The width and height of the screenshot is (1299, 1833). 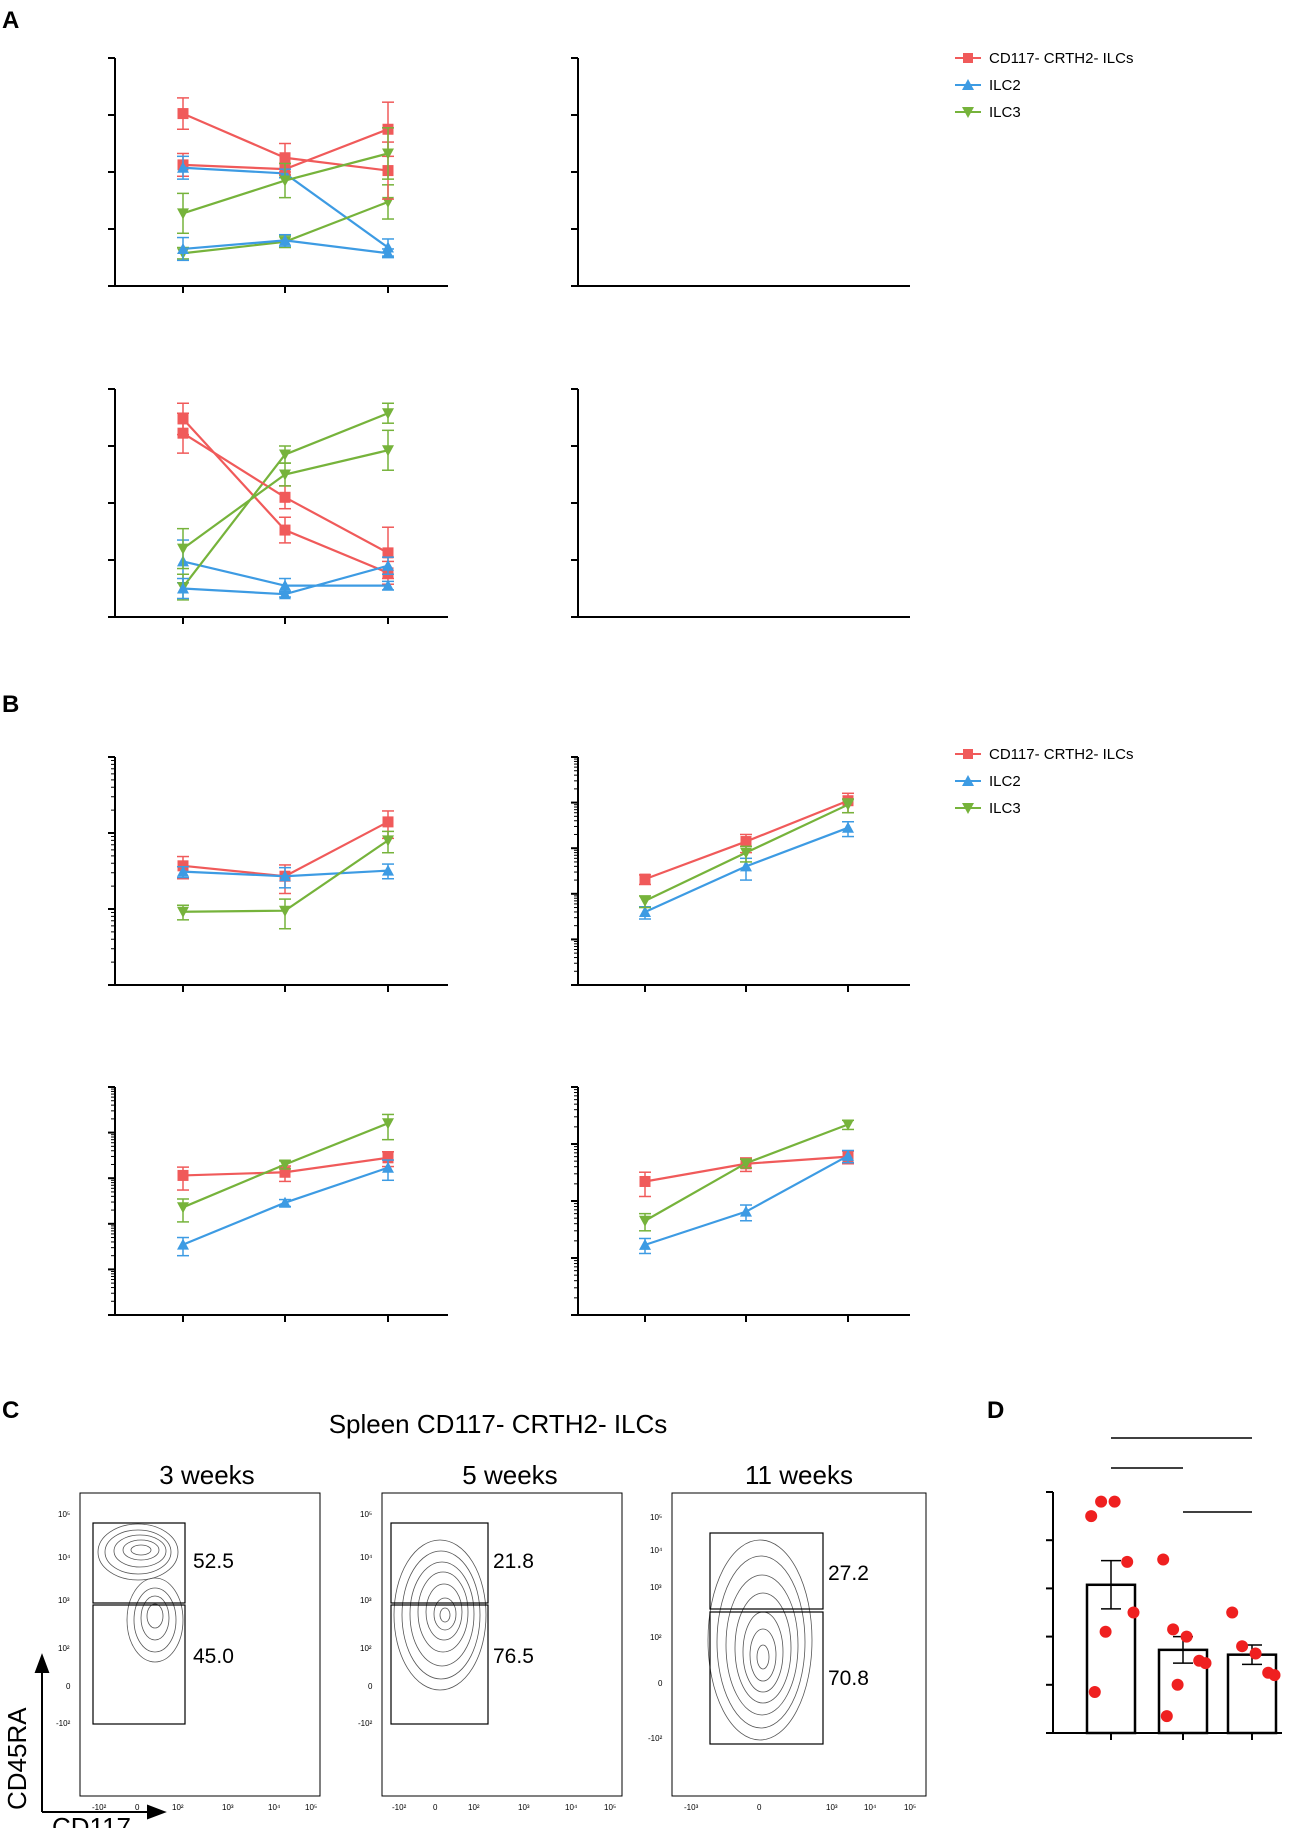 I want to click on panel-letter-b: B, so click(x=10, y=704).